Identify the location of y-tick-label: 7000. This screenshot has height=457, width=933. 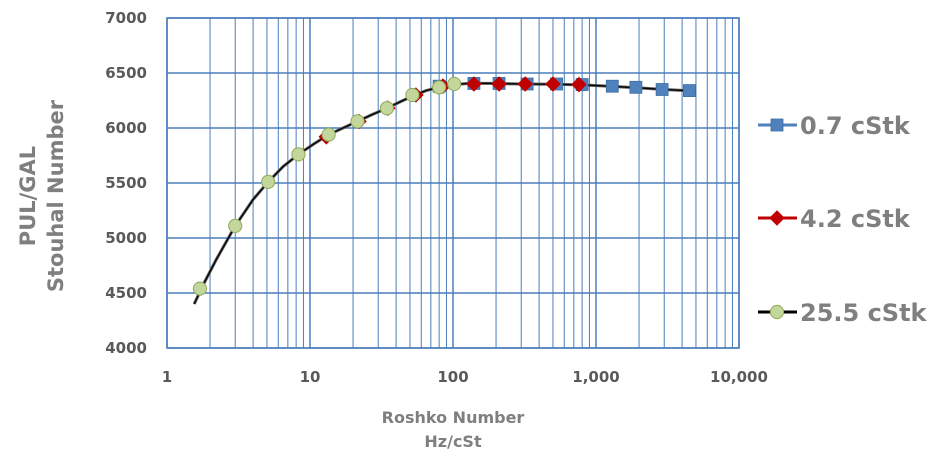
(126, 18).